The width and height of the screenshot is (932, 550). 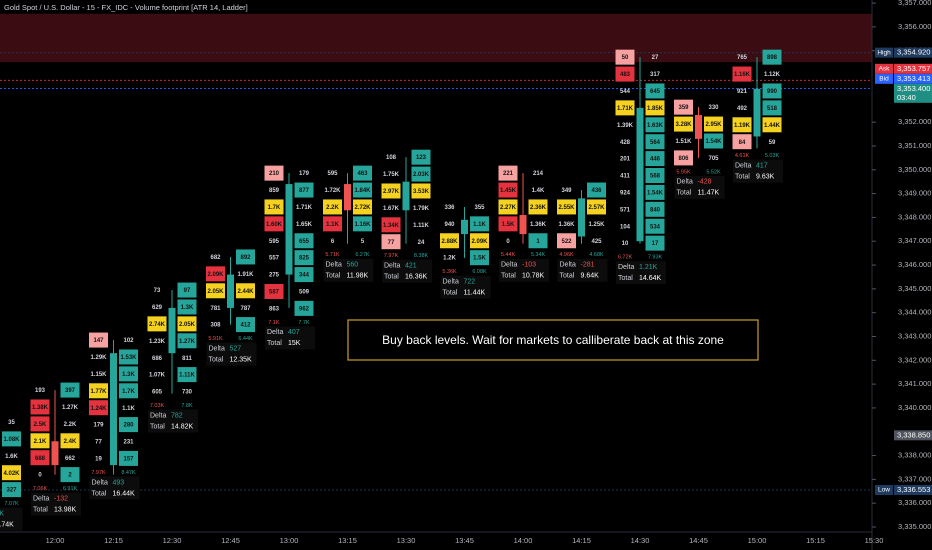 I want to click on sell-volume: 1.39K, so click(x=625, y=126).